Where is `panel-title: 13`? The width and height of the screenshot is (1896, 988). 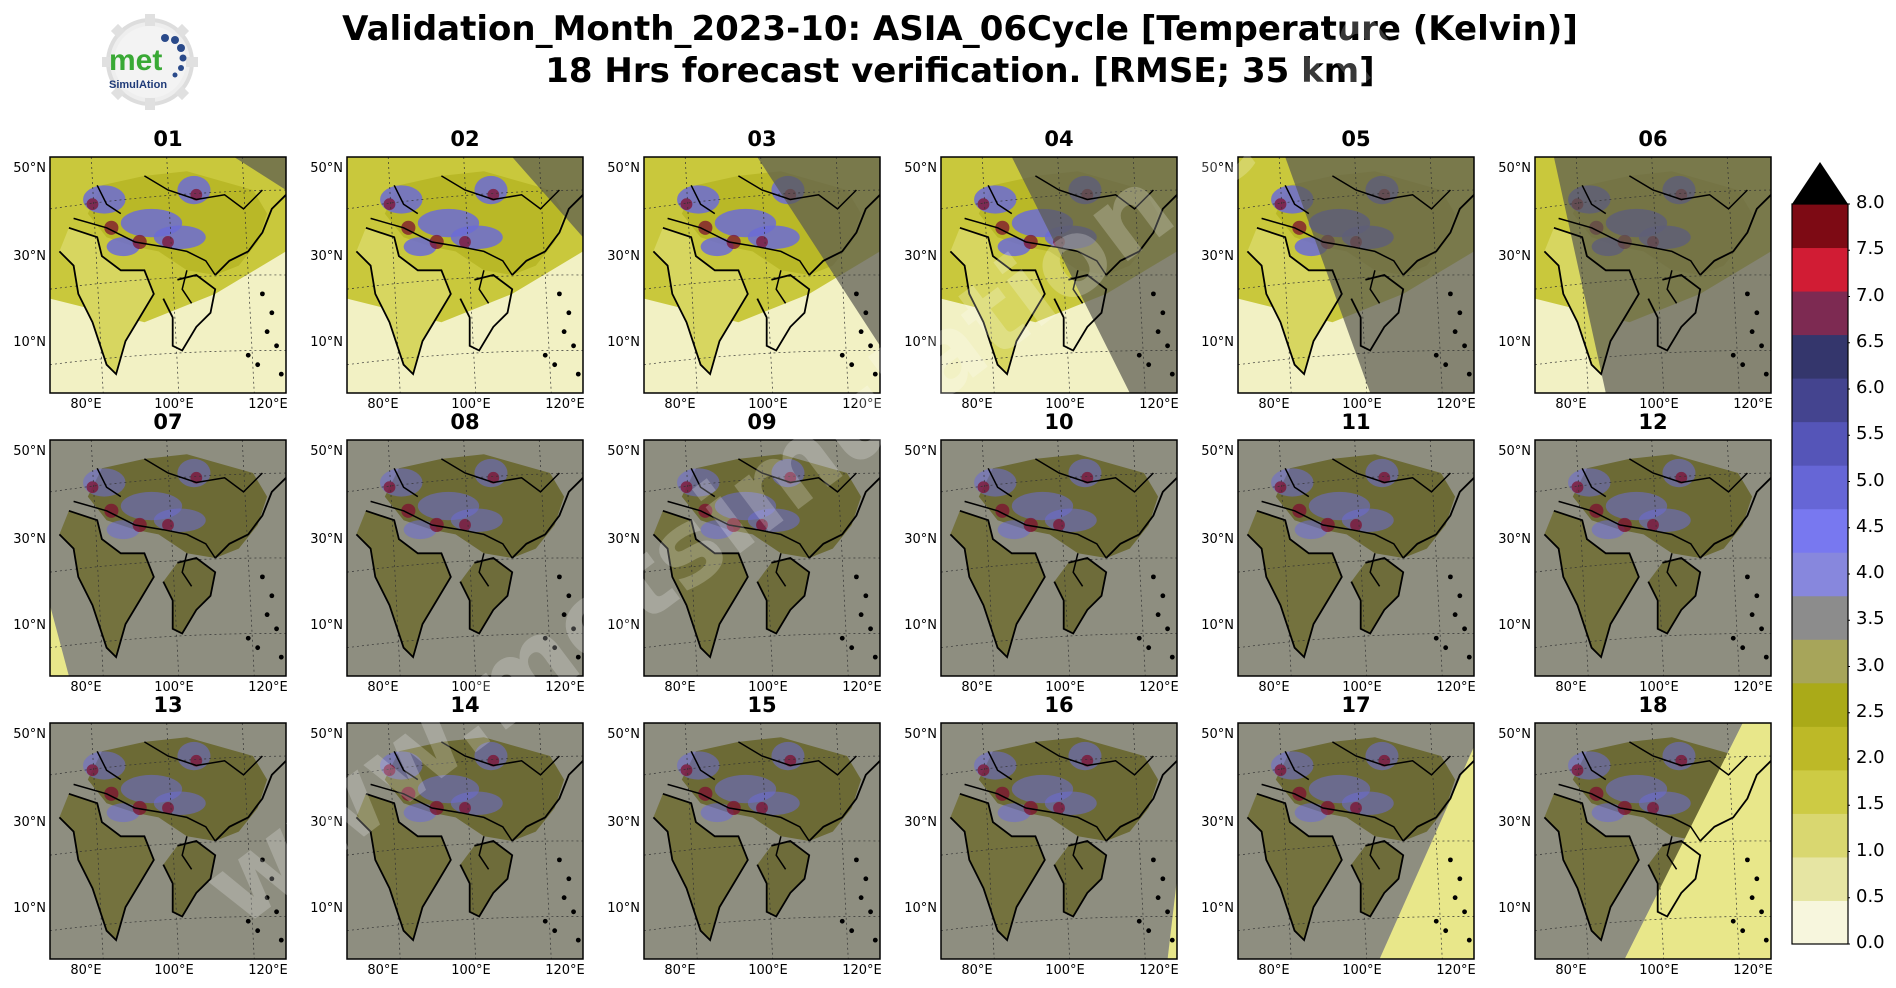
panel-title: 13 is located at coordinates (168, 705).